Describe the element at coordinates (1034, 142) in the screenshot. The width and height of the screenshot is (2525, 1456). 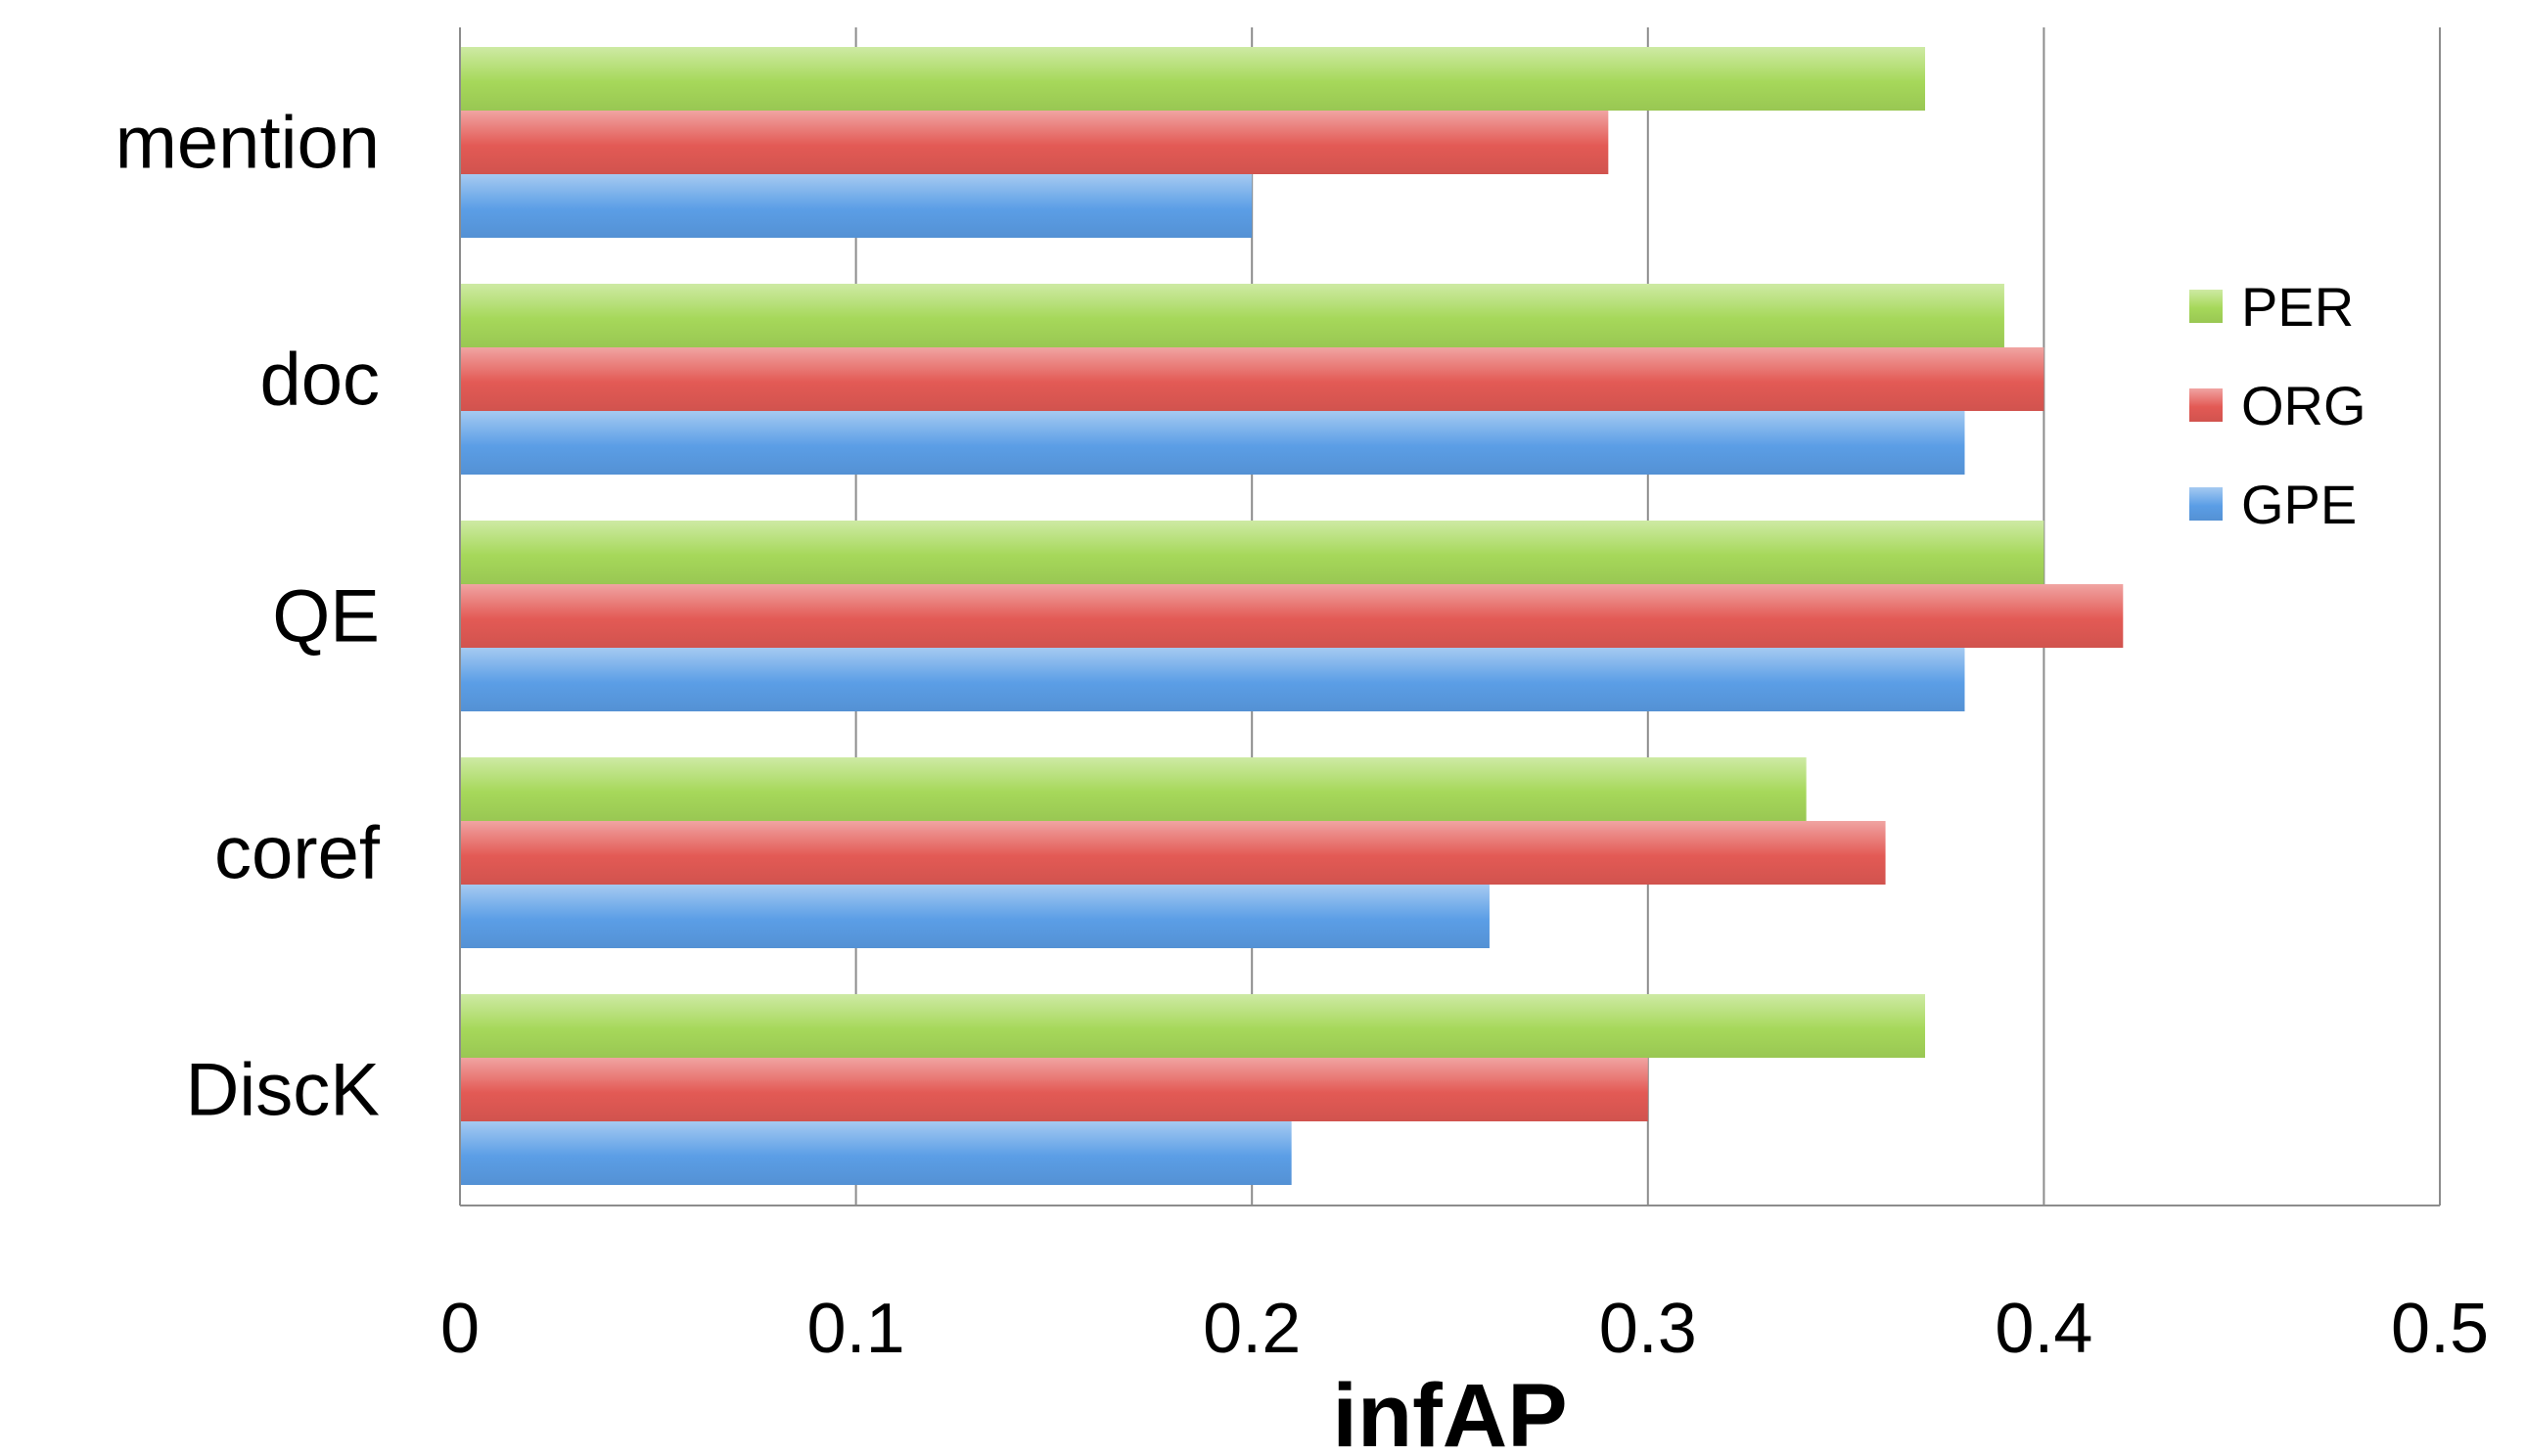
I see `bar-org-mention` at that location.